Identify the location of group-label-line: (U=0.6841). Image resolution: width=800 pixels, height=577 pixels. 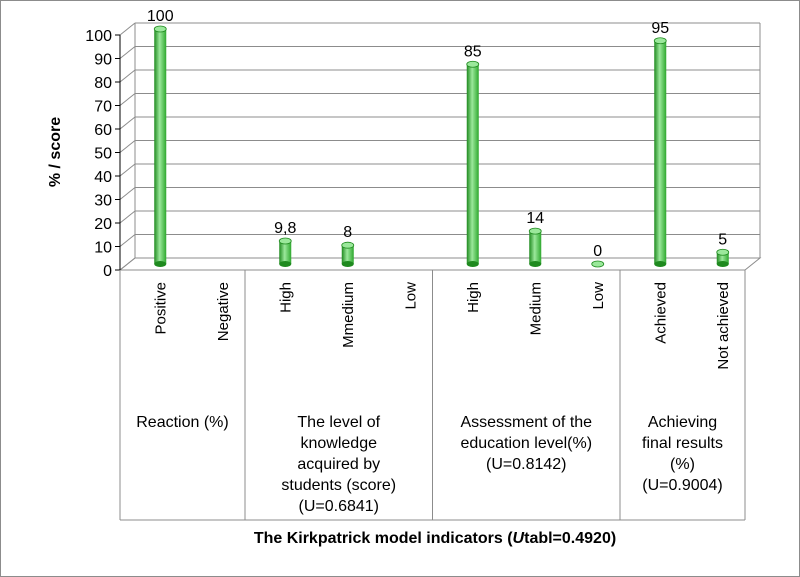
(339, 506).